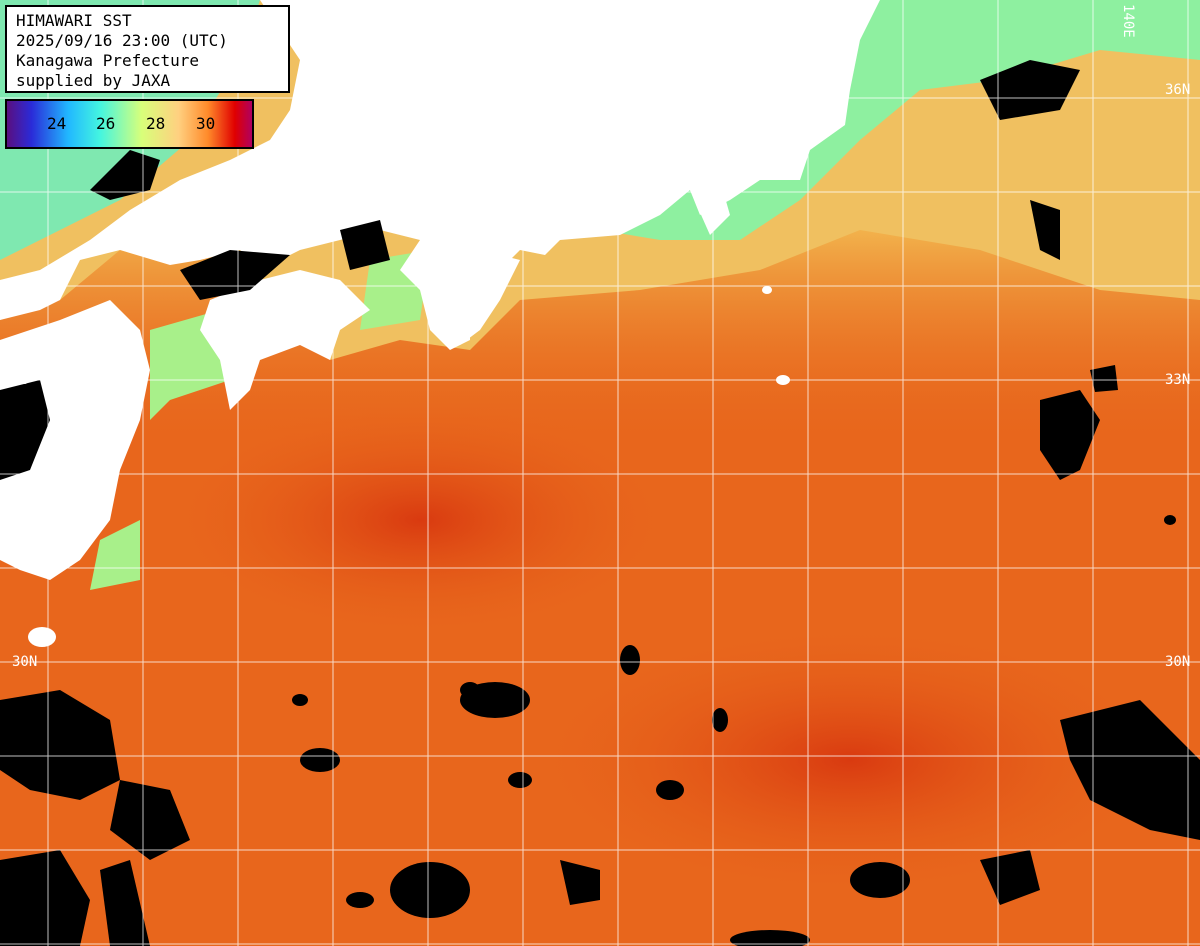 The width and height of the screenshot is (1200, 946). I want to click on izu-peninsula, so click(710, 207).